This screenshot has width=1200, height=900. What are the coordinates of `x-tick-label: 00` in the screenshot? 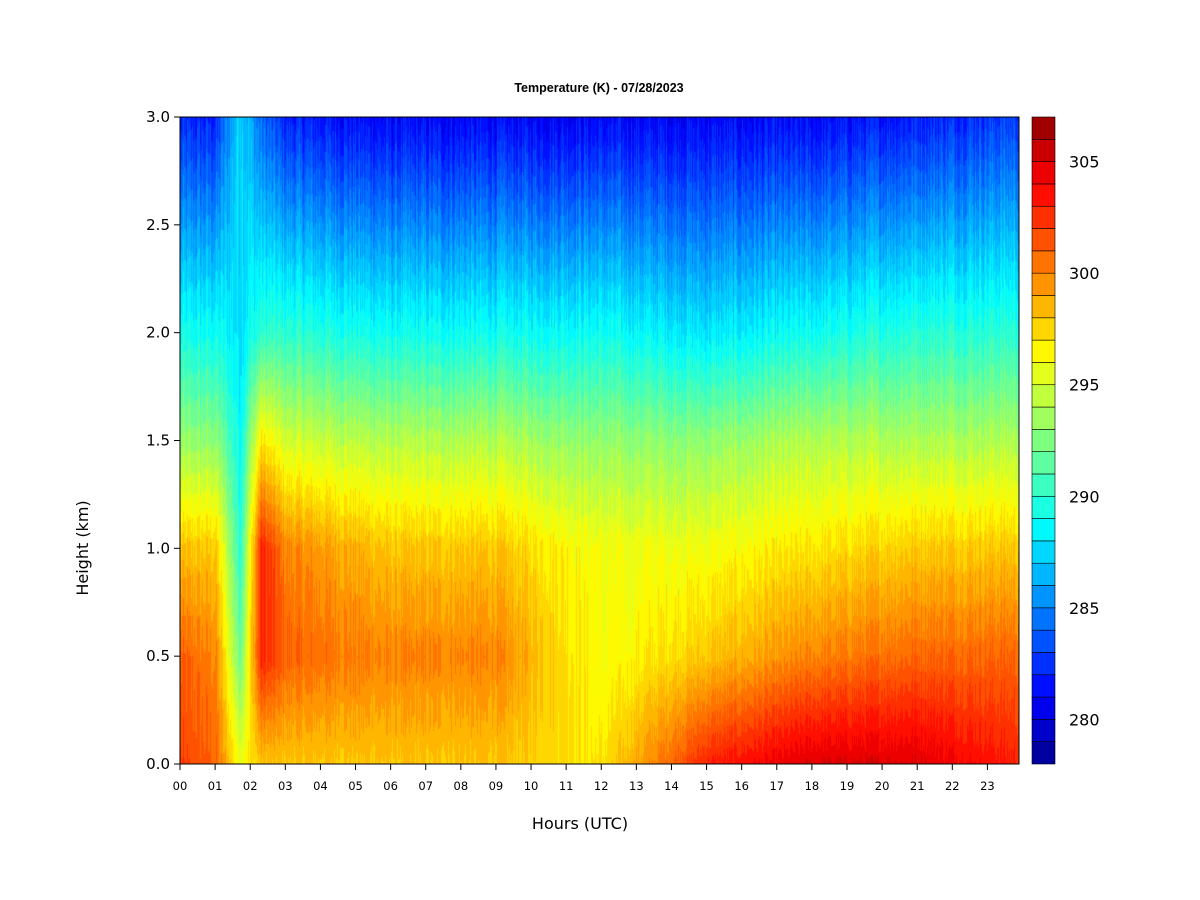 It's located at (180, 786).